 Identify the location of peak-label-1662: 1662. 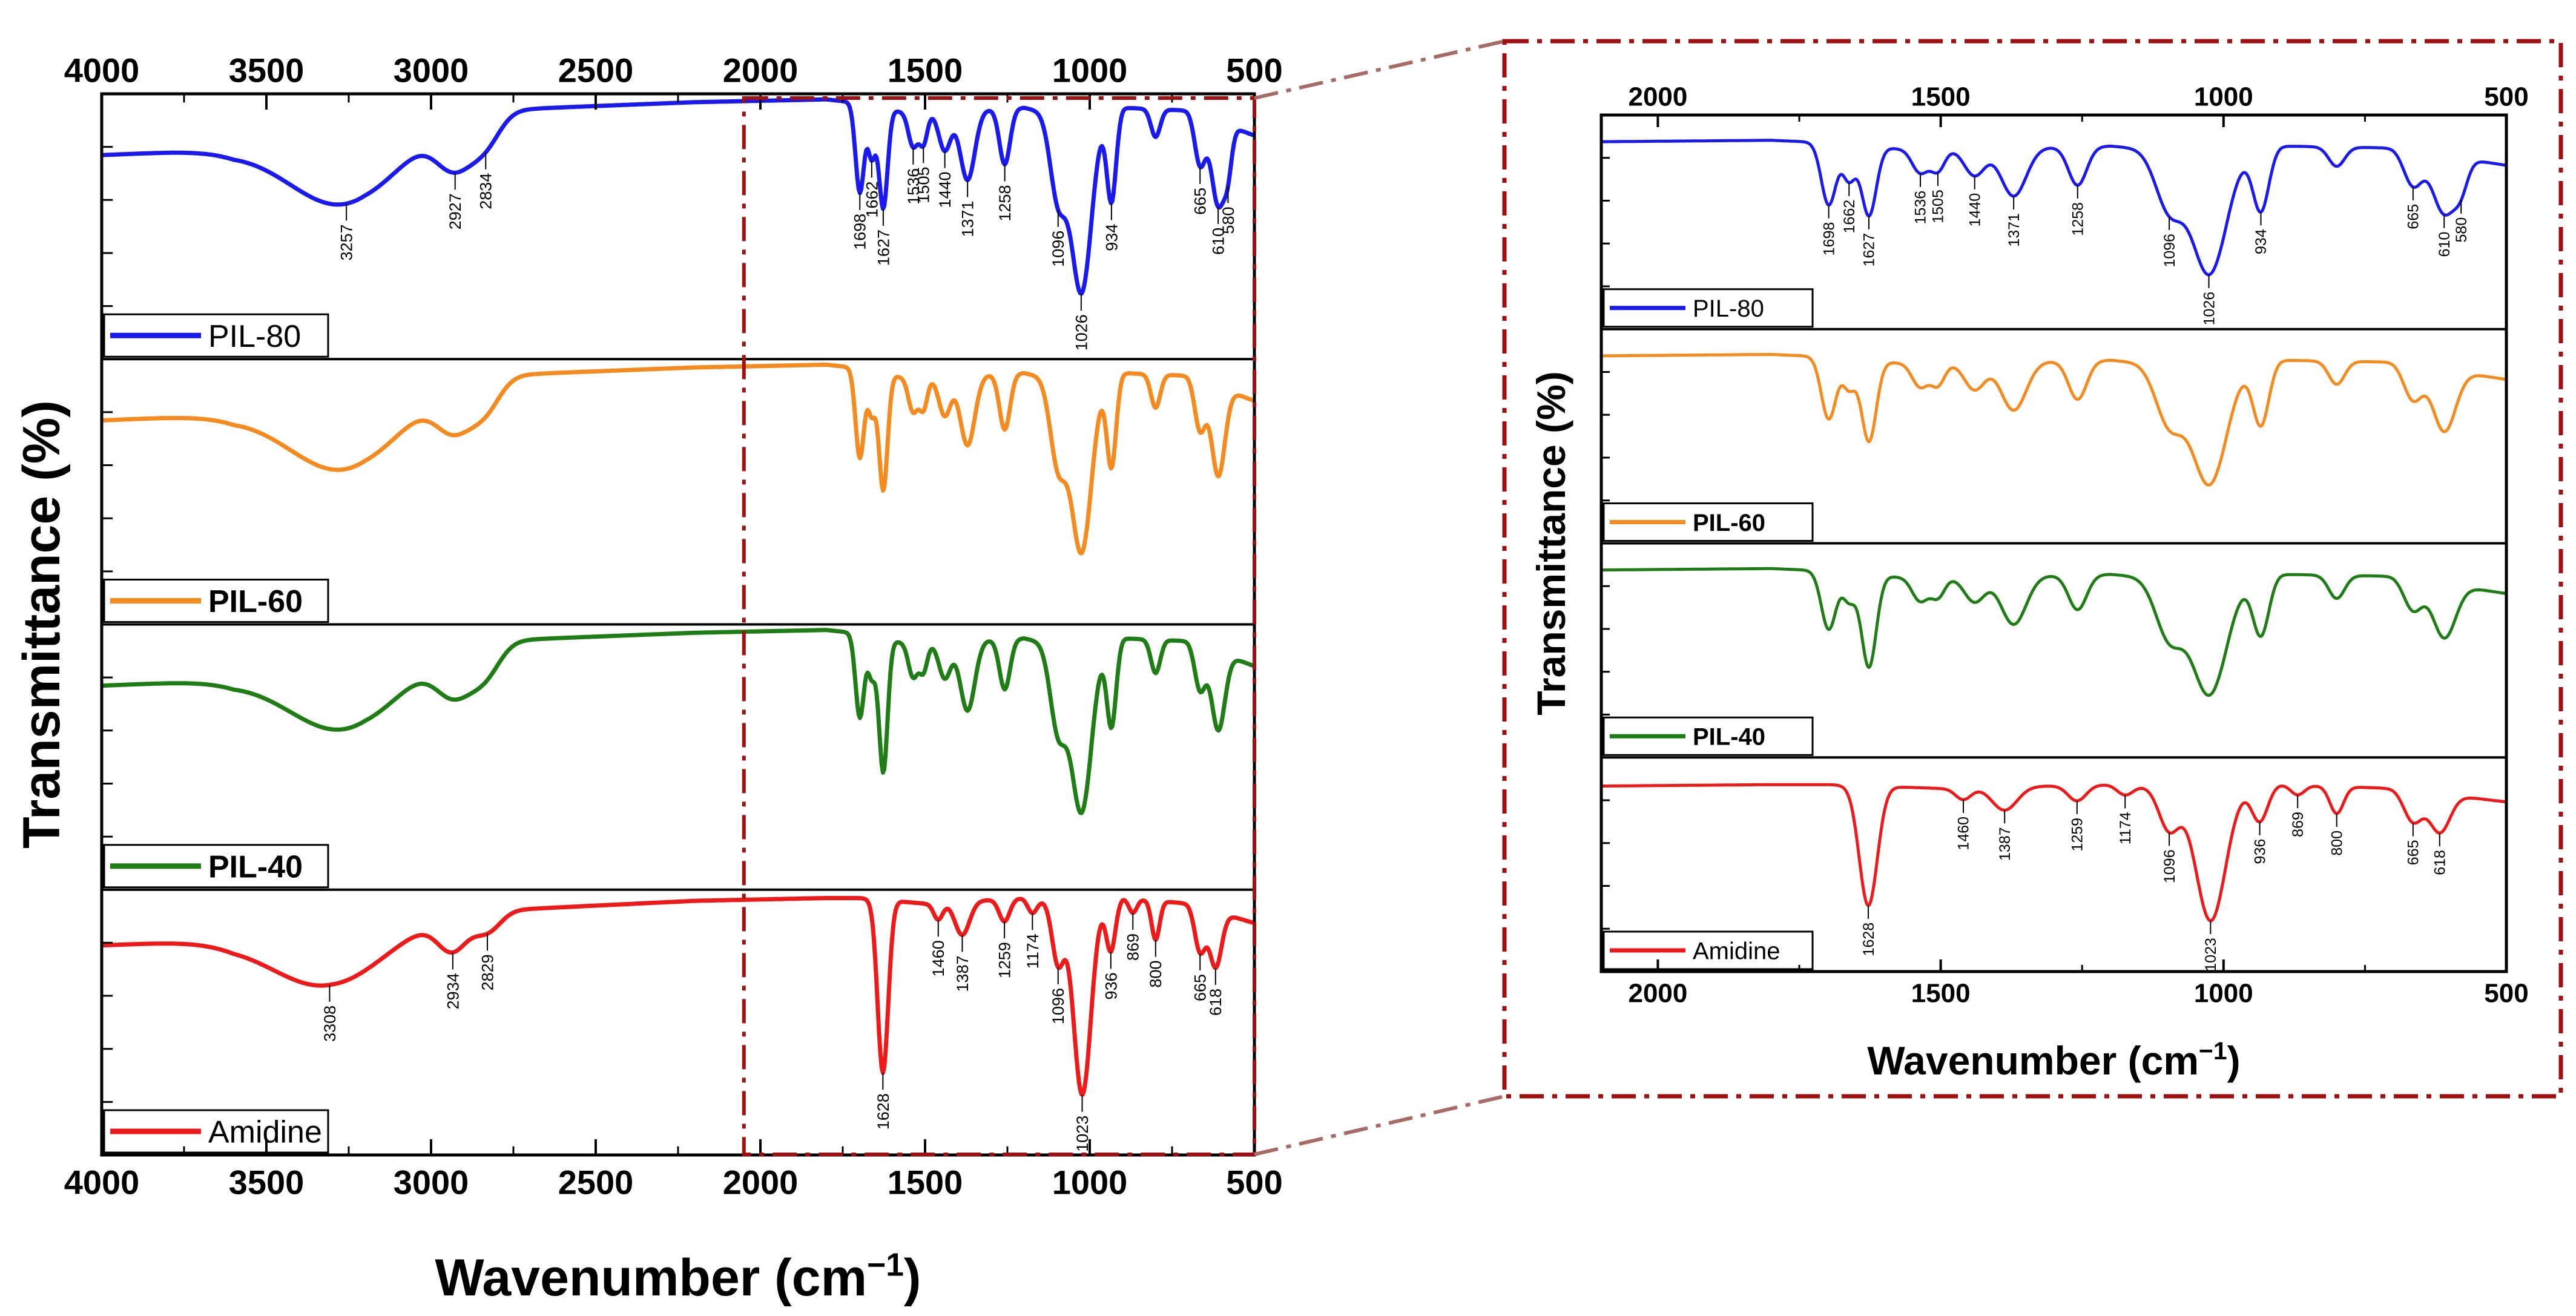
(1849, 217).